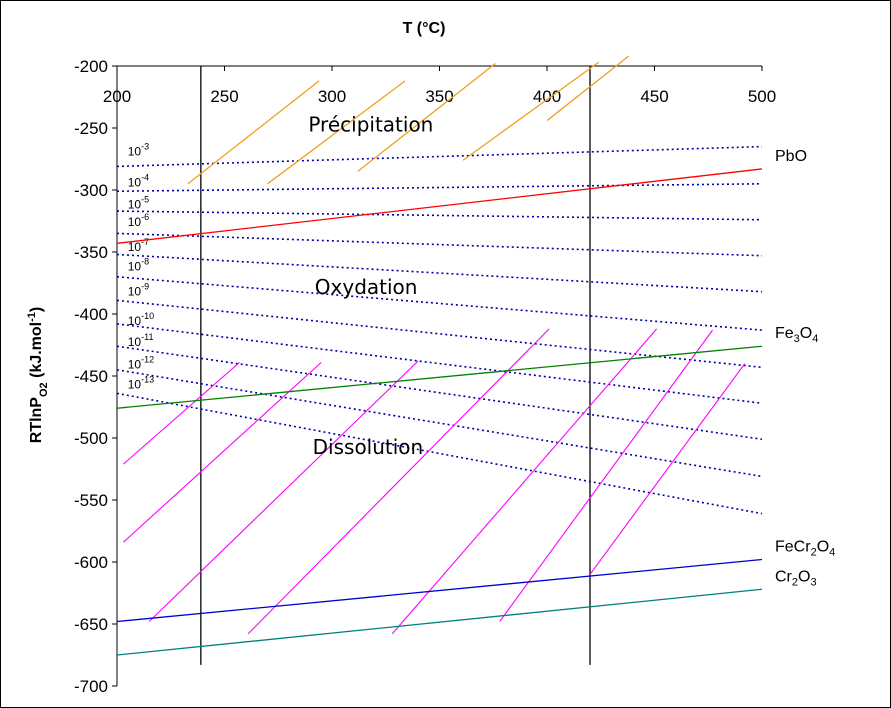 This screenshot has height=708, width=891. I want to click on series-line-cr2o3, so click(439, 622).